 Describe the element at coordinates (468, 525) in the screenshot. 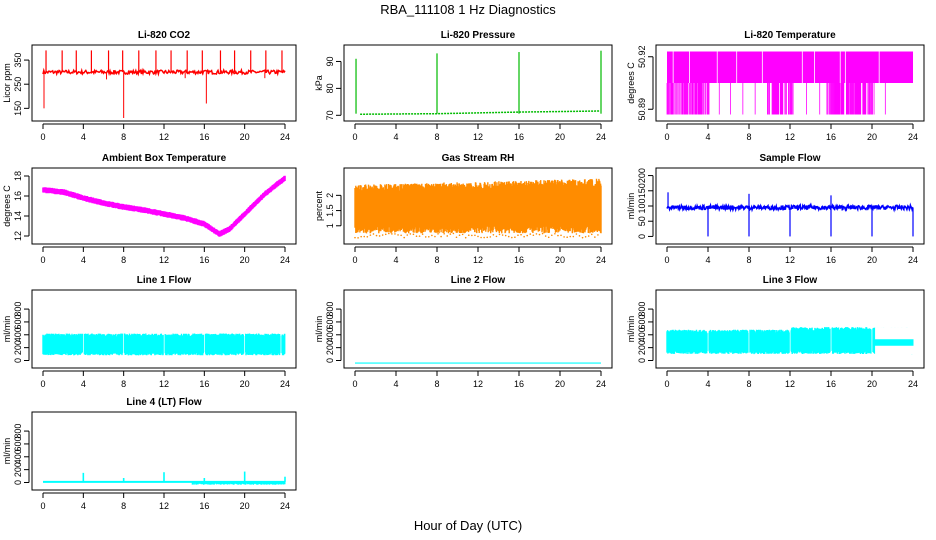

I see `x-axis-caption: Hour of Day (UTC)` at that location.